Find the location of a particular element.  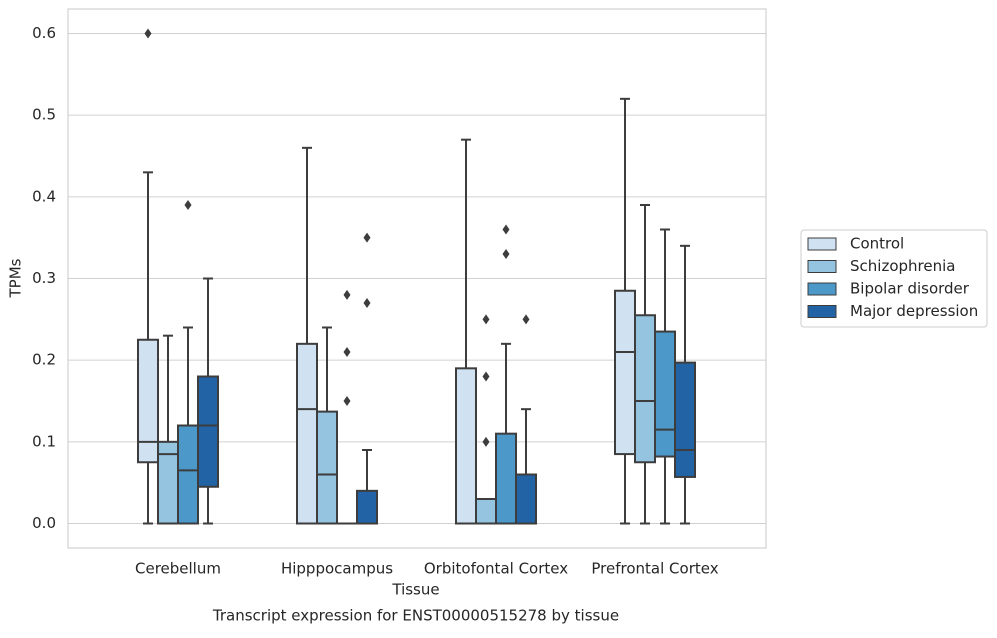

y-tick-label: 0.3 is located at coordinates (44, 278).